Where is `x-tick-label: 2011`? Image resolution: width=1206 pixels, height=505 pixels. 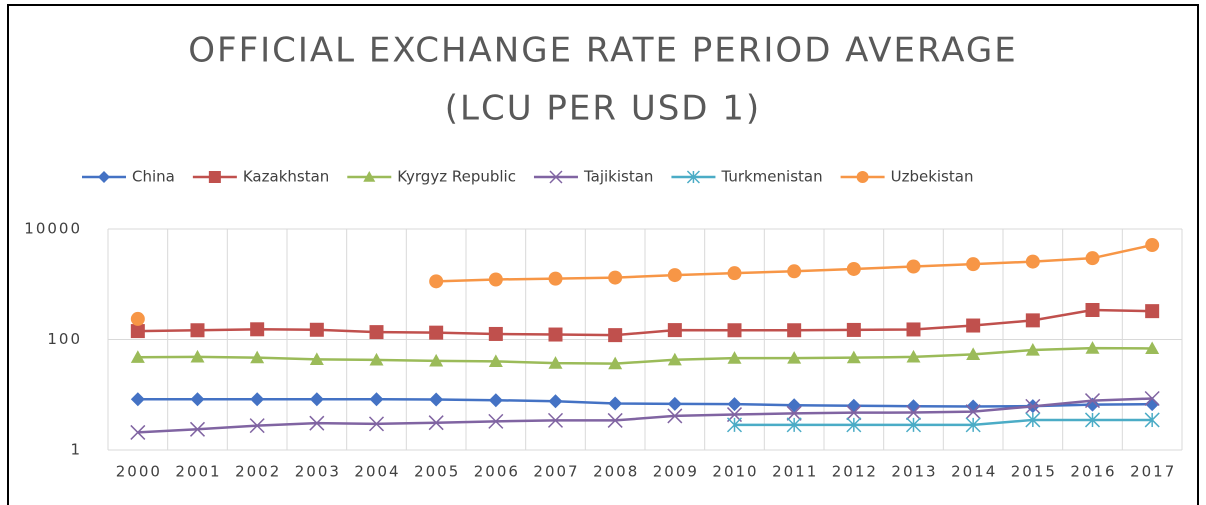 x-tick-label: 2011 is located at coordinates (795, 472).